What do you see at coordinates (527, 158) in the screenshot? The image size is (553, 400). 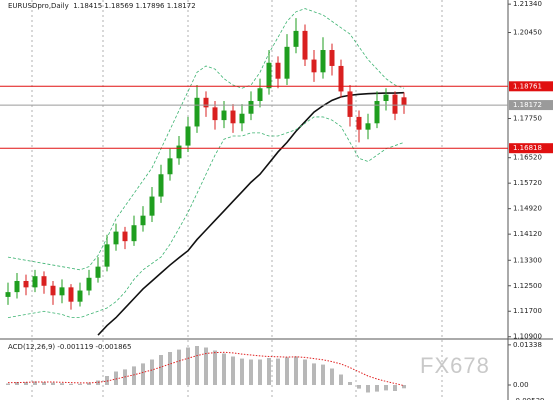 I see `y-tick-label: 1.16520` at bounding box center [527, 158].